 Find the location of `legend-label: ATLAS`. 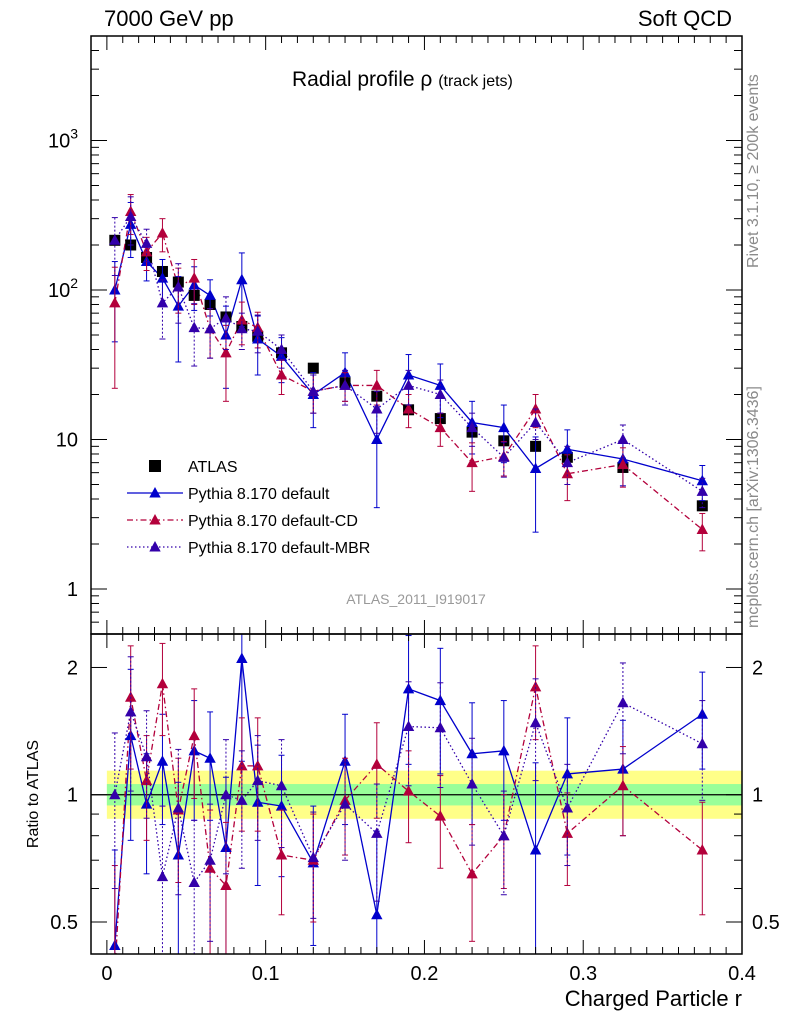

legend-label: ATLAS is located at coordinates (213, 467).